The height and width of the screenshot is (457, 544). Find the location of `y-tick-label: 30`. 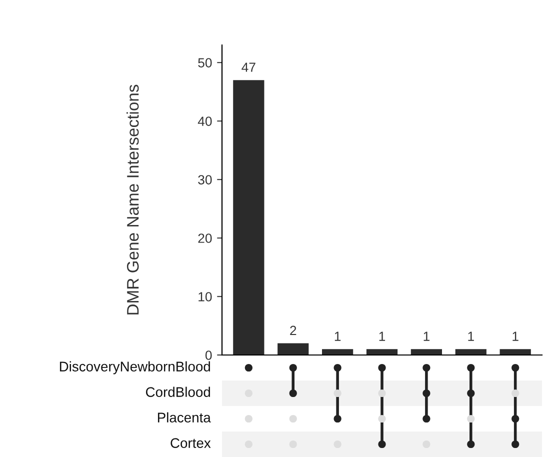

y-tick-label: 30 is located at coordinates (205, 179).